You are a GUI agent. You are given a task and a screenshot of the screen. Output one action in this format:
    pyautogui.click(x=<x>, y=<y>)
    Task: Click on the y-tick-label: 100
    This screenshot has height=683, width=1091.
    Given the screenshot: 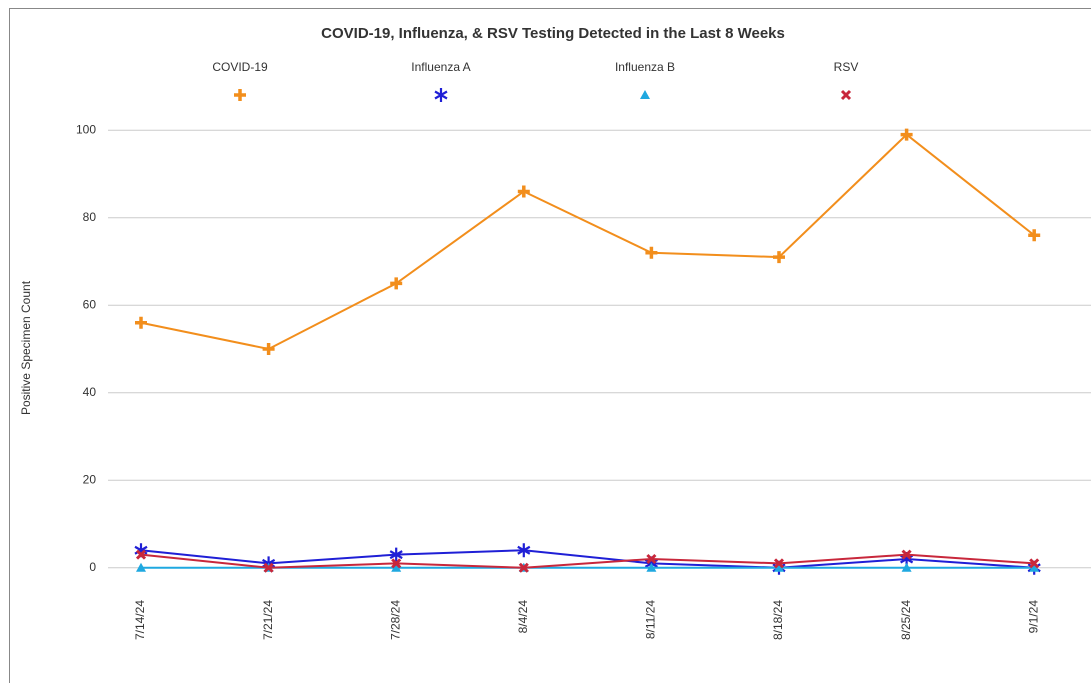 What is the action you would take?
    pyautogui.click(x=86, y=129)
    